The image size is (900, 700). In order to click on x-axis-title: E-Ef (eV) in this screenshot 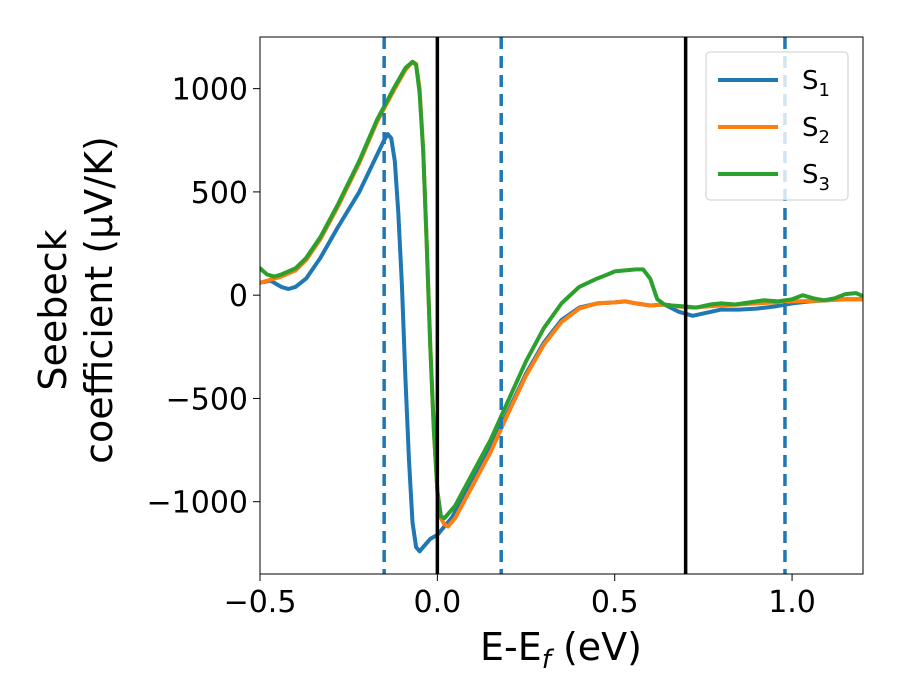, I will do `click(561, 650)`.